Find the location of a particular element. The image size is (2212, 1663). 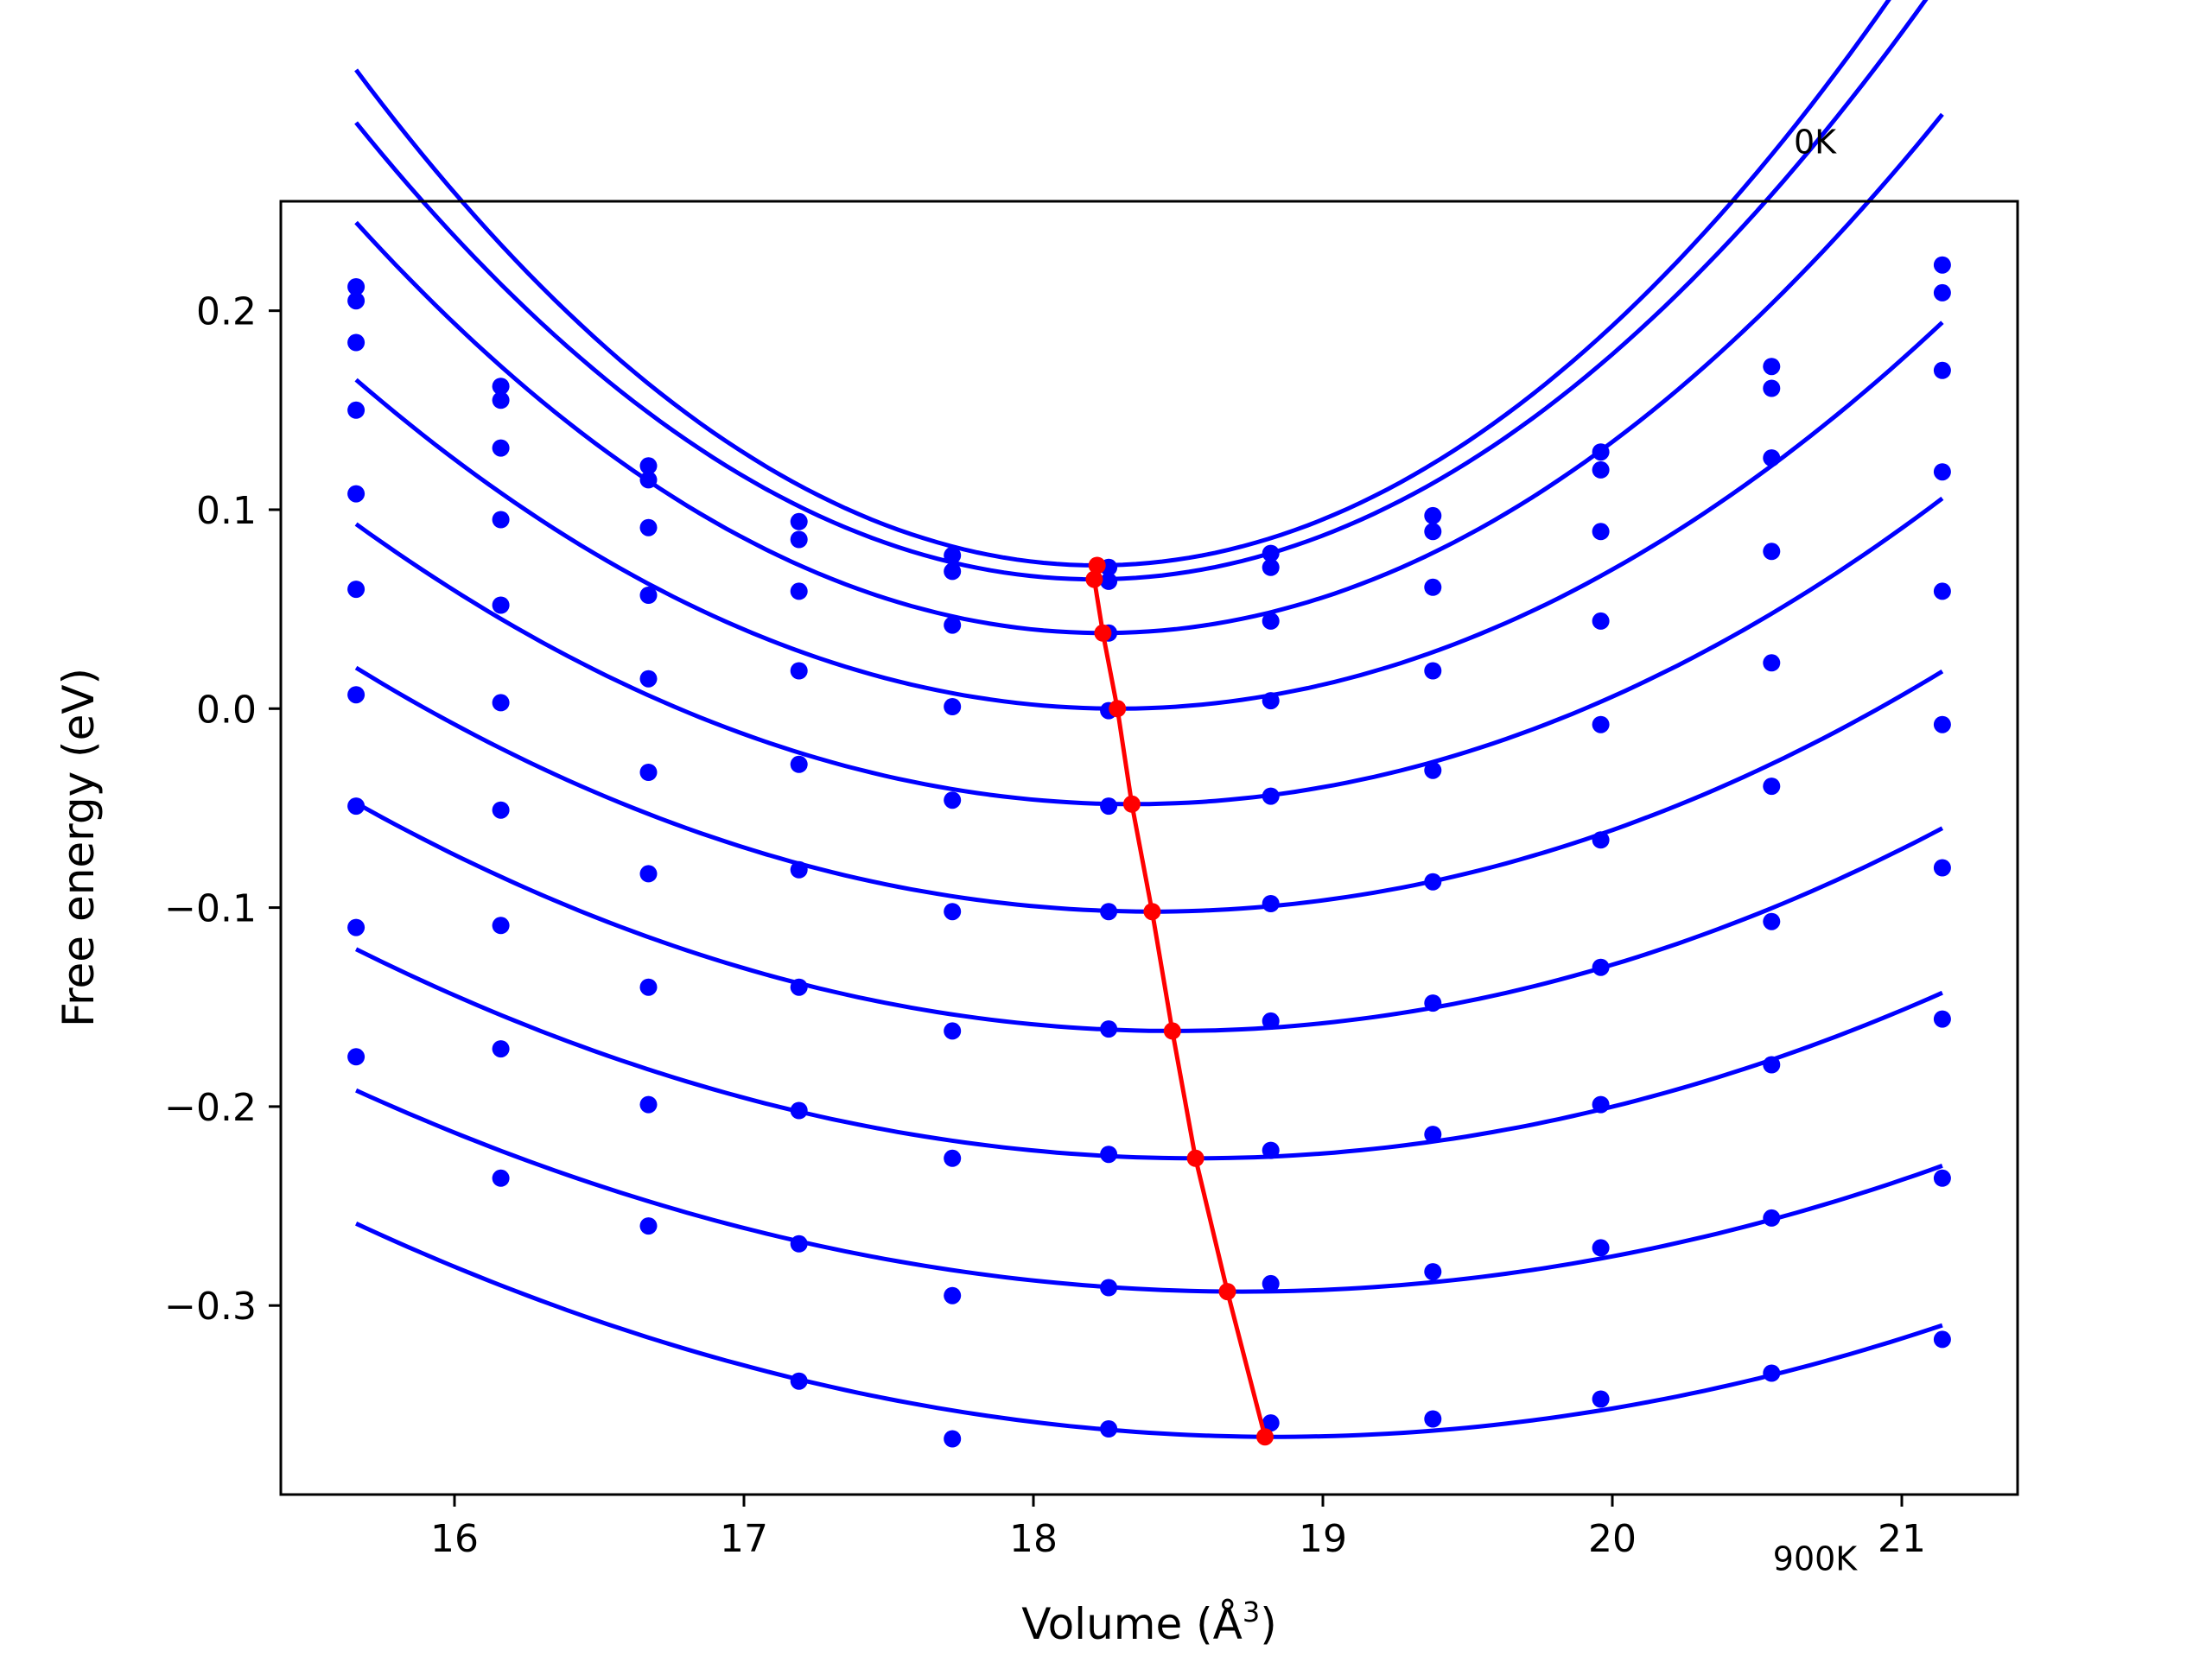

x-tick-label: 16 is located at coordinates (454, 1539).